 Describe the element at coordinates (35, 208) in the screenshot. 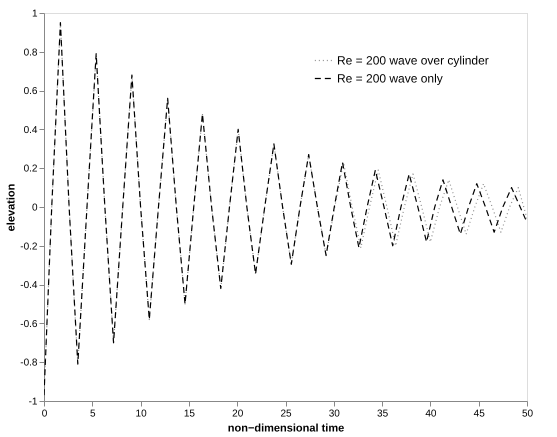

I see `y-tick-label: 0` at that location.